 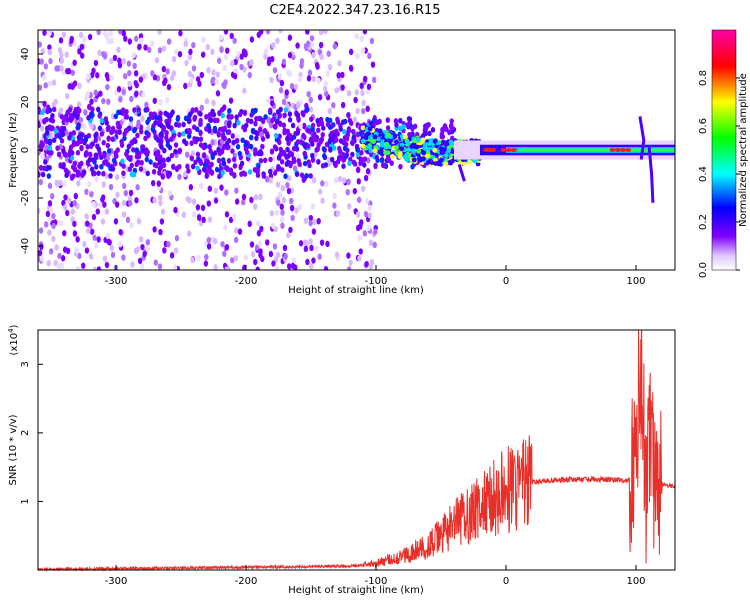 What do you see at coordinates (25, 433) in the screenshot?
I see `snr-y-tick-label: 2` at bounding box center [25, 433].